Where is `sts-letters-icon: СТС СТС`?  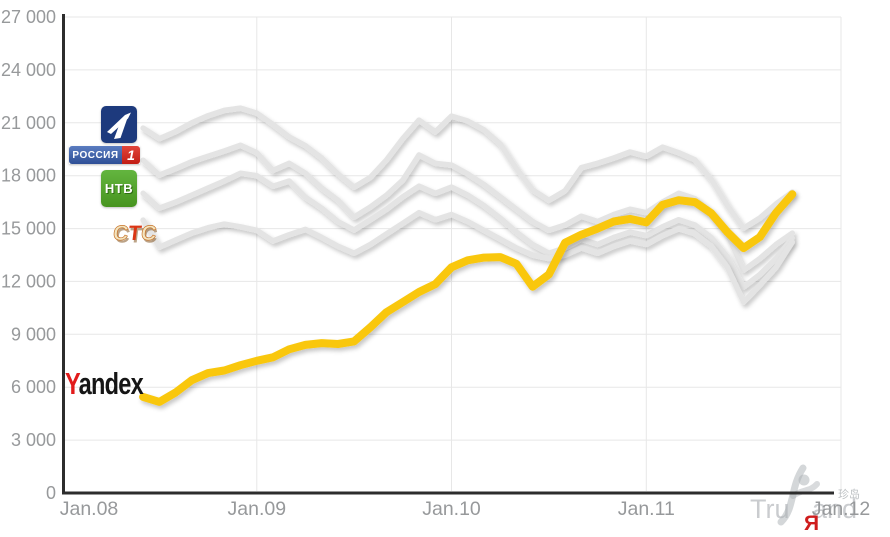 sts-letters-icon: СТС СТС is located at coordinates (134, 235).